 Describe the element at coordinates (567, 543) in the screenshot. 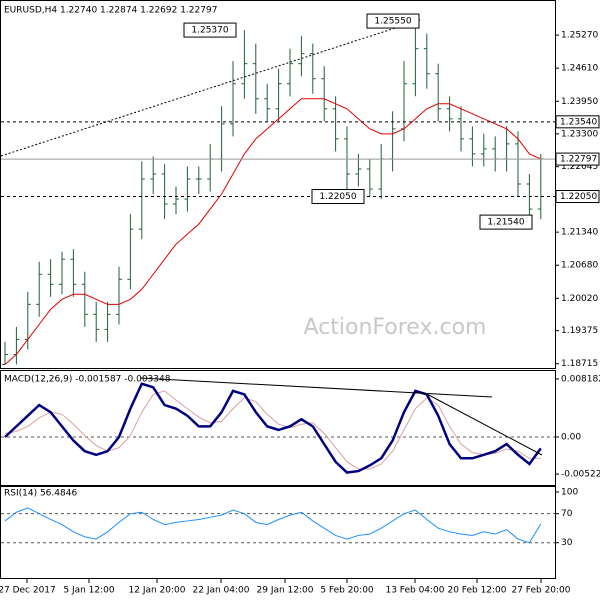

I see `y-tick-label: 30` at that location.